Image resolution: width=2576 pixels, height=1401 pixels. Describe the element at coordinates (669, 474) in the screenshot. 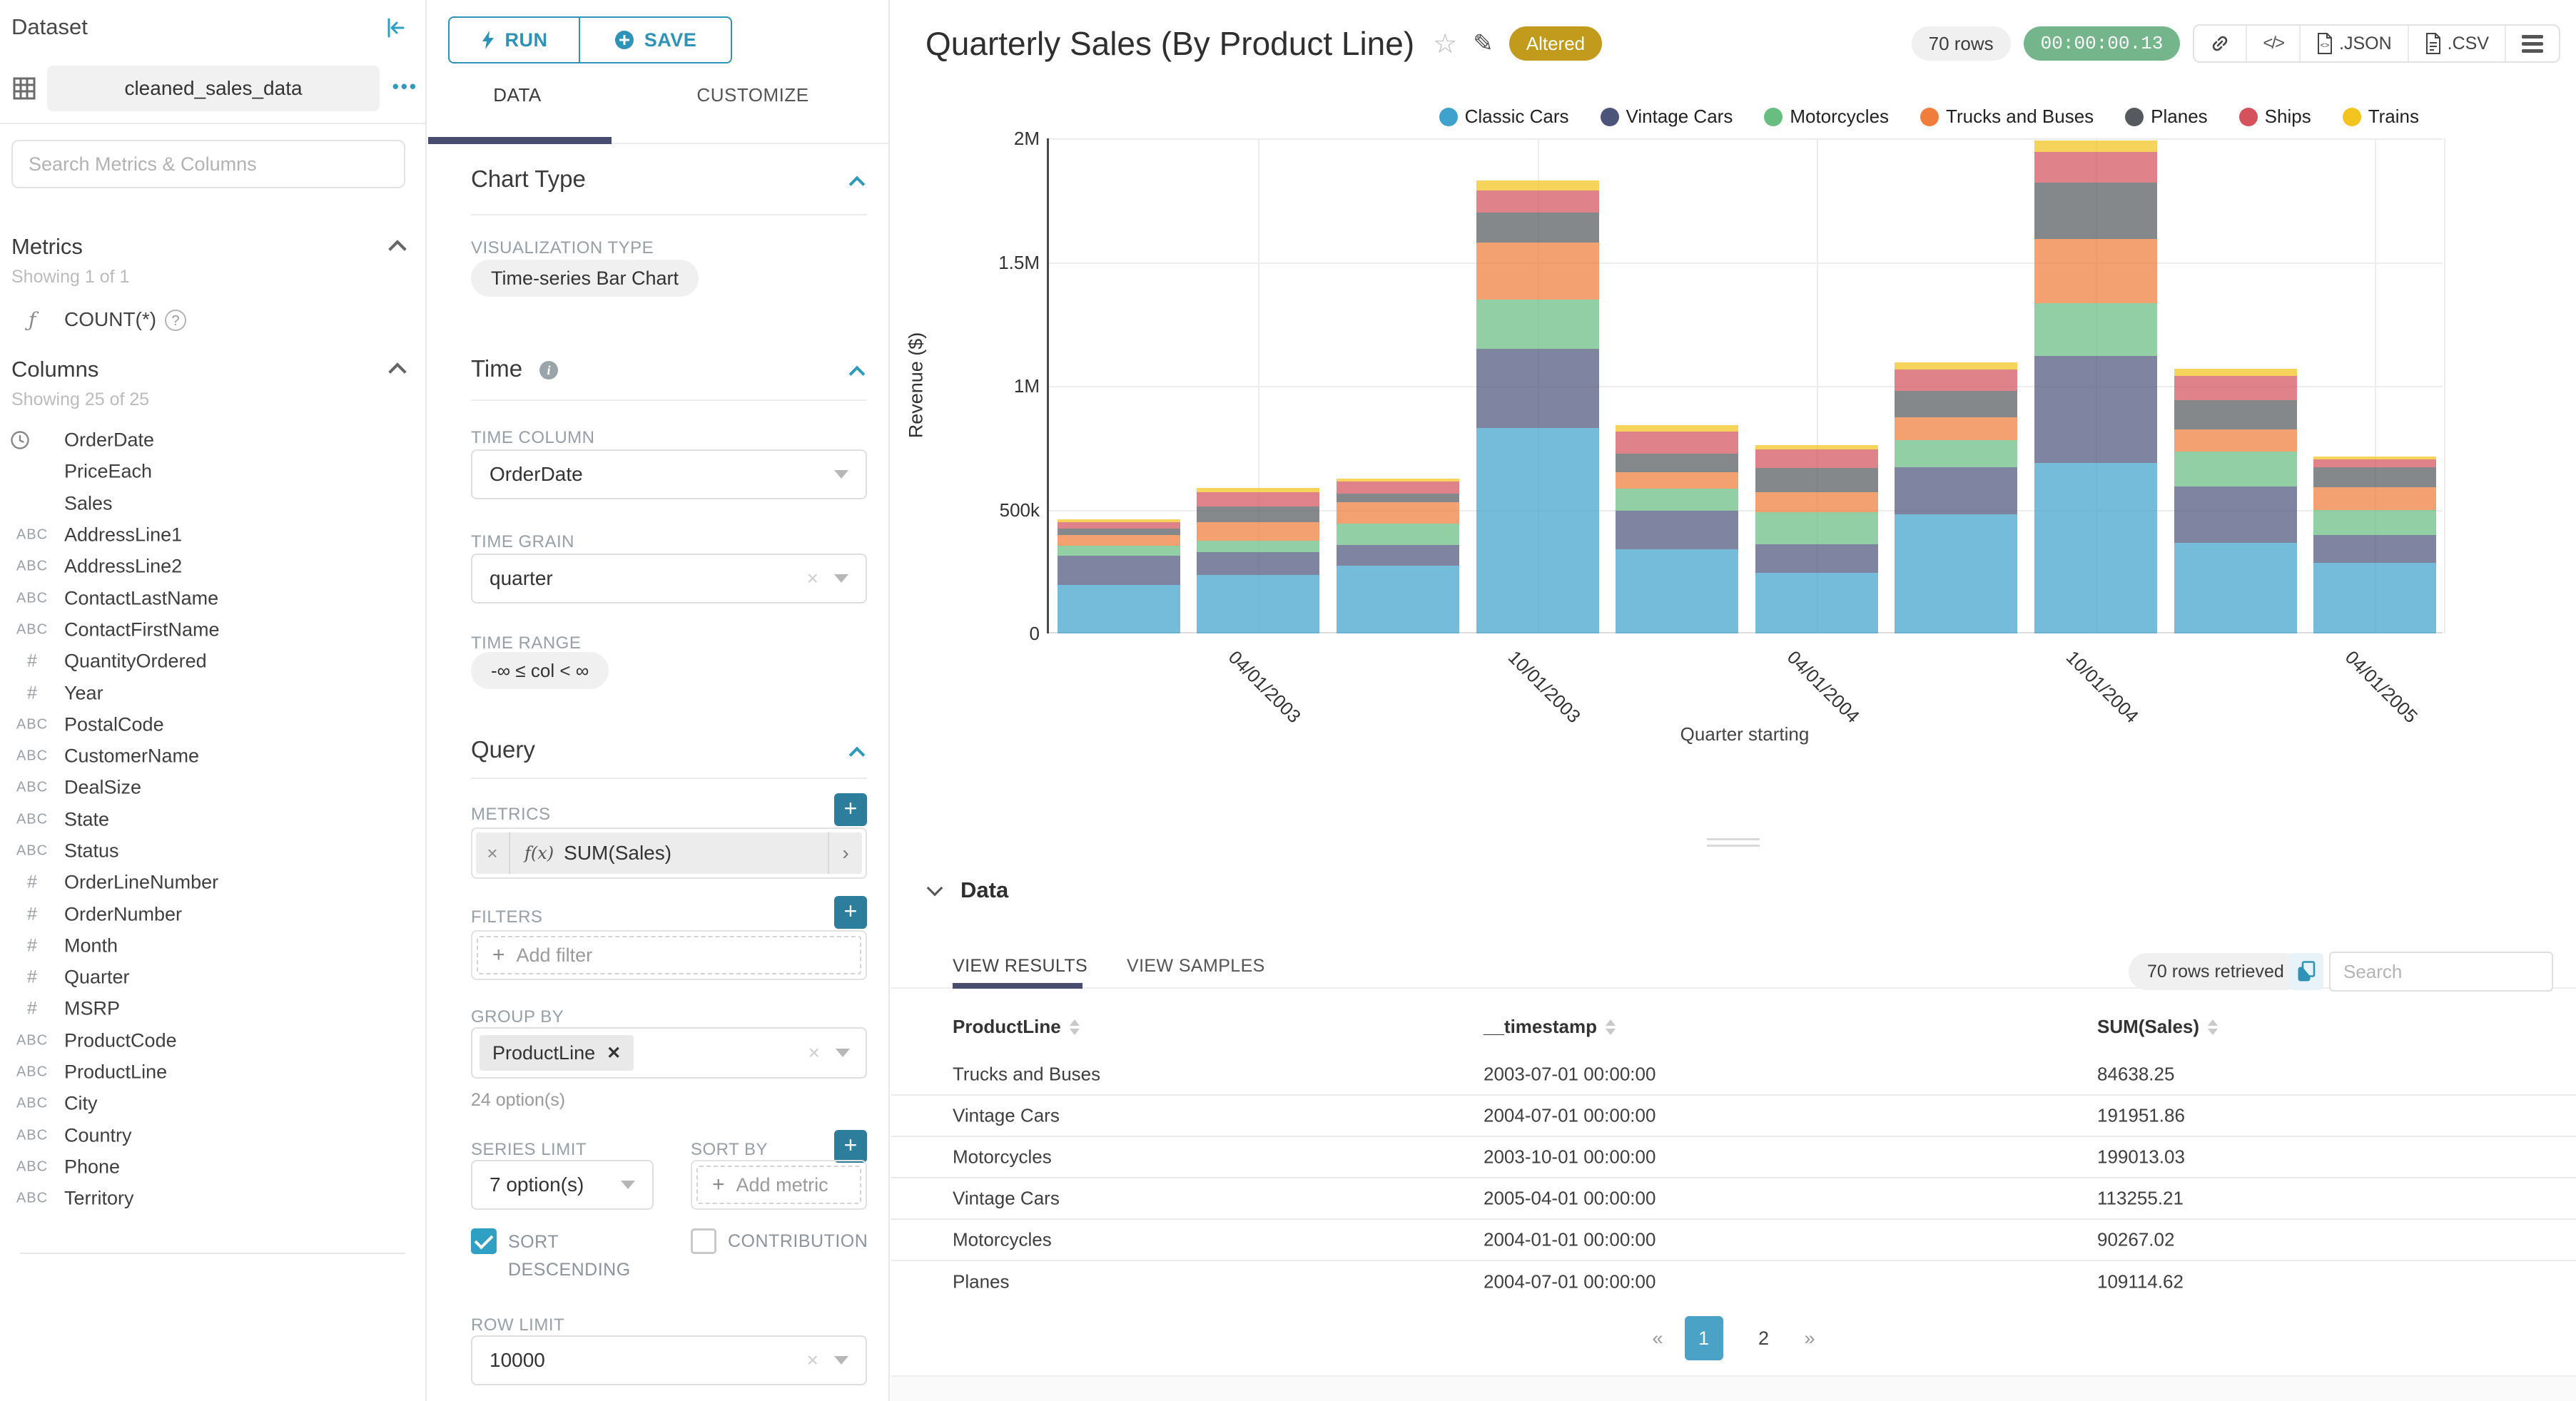

I see `time-column-select: OrderDate` at that location.